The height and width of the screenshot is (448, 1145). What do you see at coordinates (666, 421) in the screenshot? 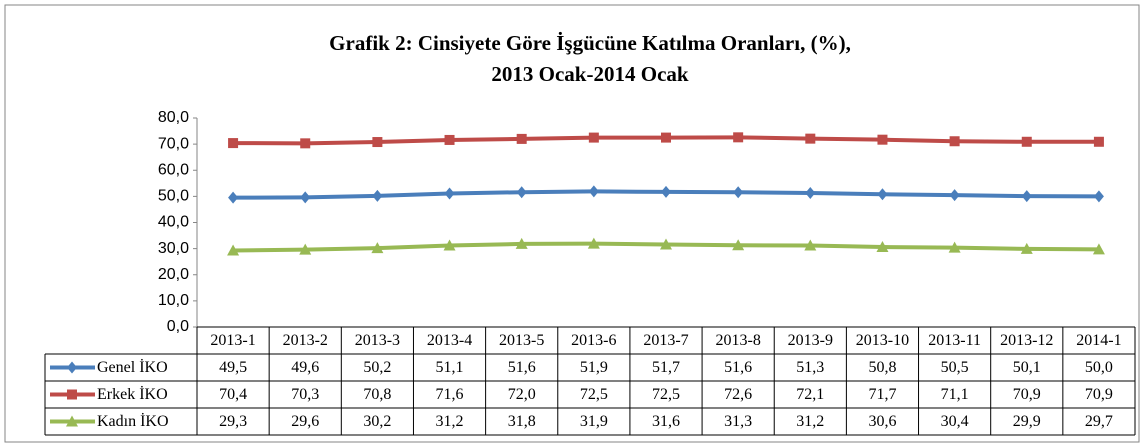
I see `table-cell: 31,6` at bounding box center [666, 421].